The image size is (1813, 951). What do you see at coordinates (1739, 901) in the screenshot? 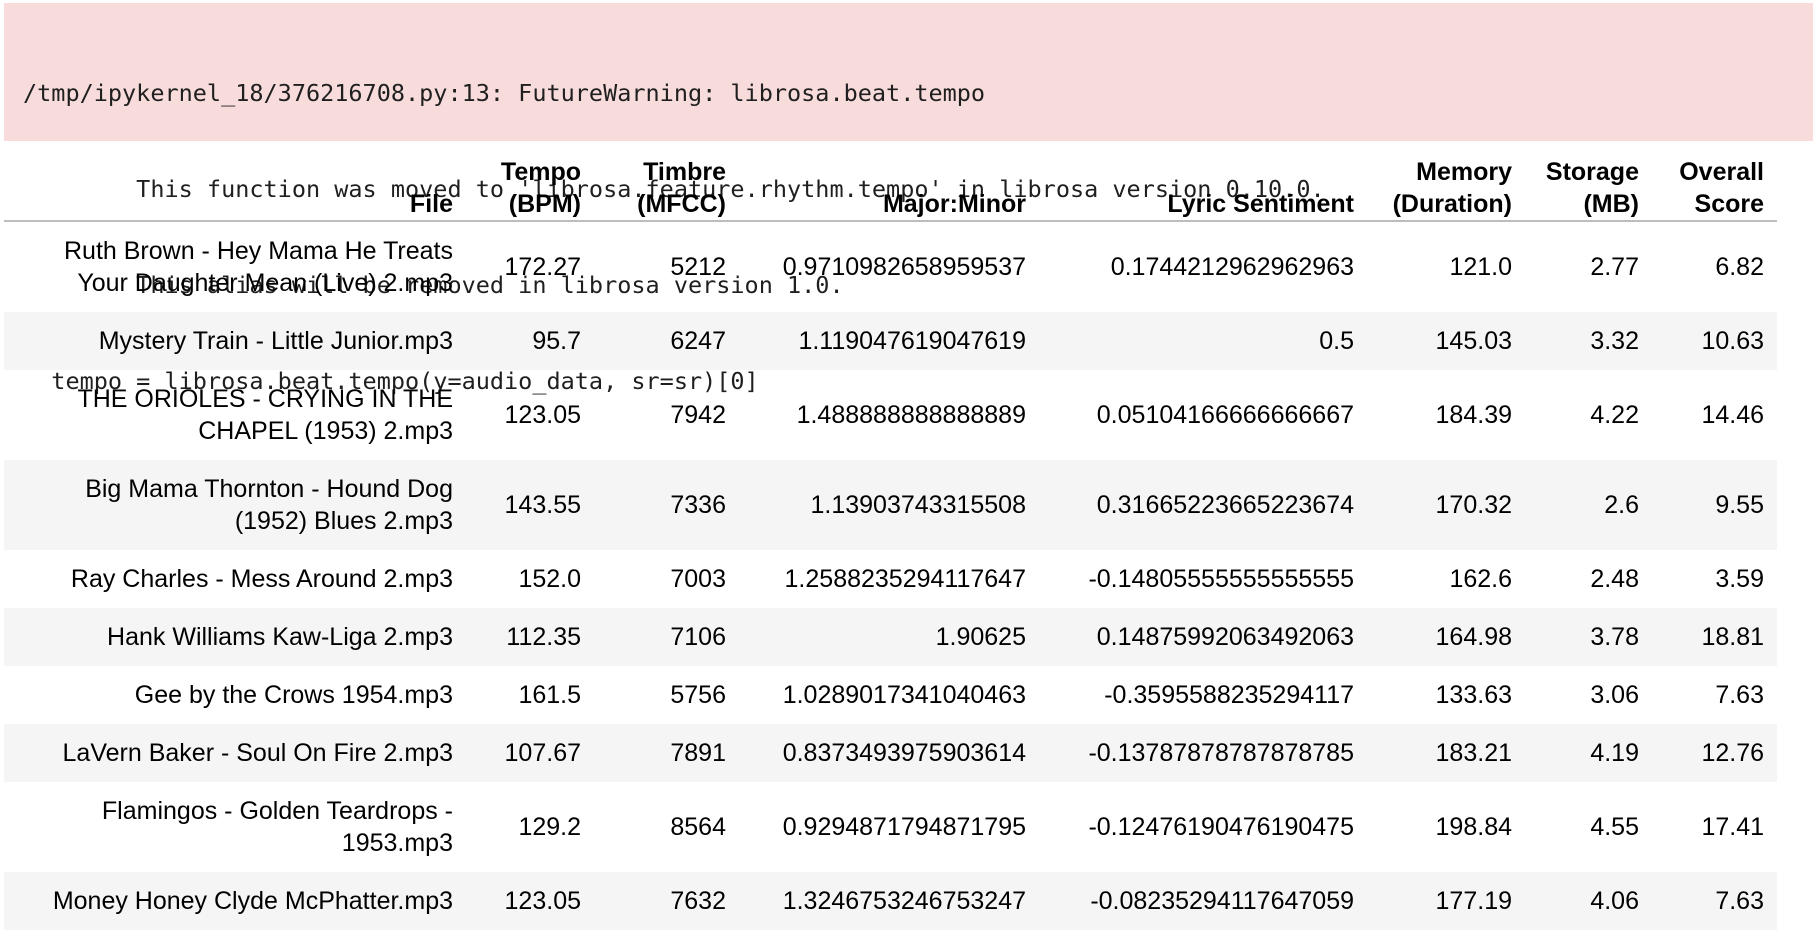
I see `cell-score: 7.63` at bounding box center [1739, 901].